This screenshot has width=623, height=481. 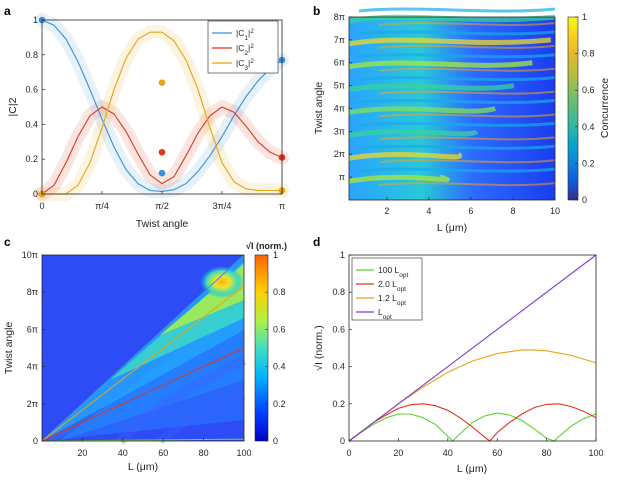 I want to click on x-tick-label: 8, so click(x=512, y=211).